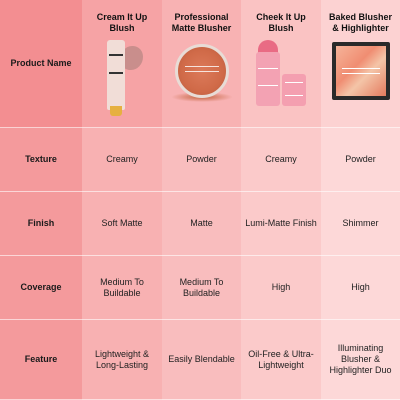 Image resolution: width=400 pixels, height=400 pixels. What do you see at coordinates (201, 288) in the screenshot?
I see `coverage-value-2: Medium To Buildable` at bounding box center [201, 288].